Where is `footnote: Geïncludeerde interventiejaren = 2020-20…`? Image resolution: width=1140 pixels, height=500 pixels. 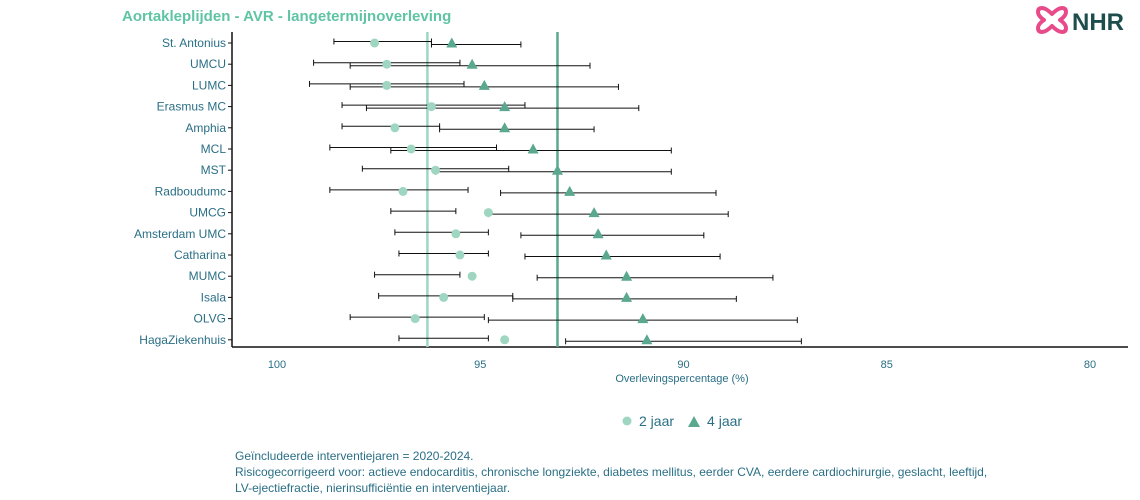 footnote: Geïncludeerde interventiejaren = 2020-20… is located at coordinates (611, 472).